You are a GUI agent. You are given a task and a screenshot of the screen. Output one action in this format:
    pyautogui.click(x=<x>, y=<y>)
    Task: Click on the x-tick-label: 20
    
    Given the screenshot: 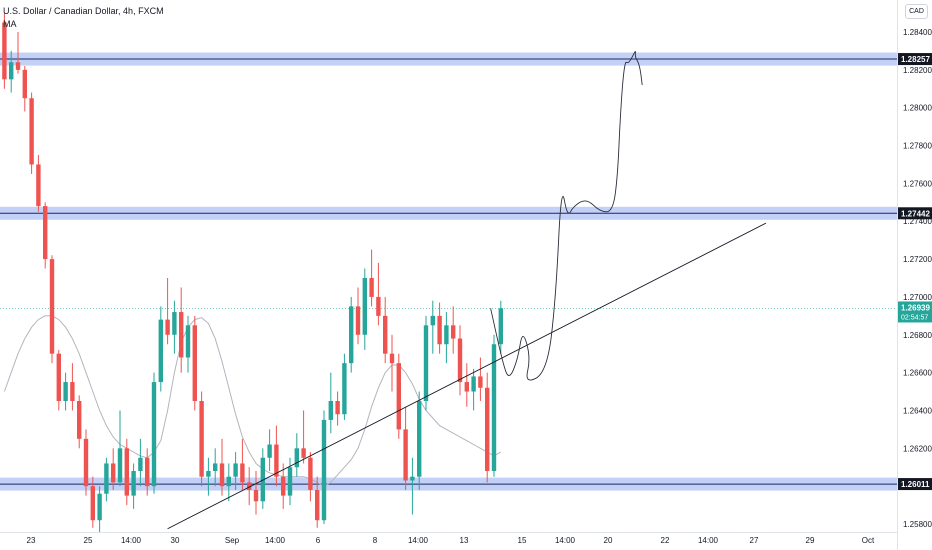 What is the action you would take?
    pyautogui.click(x=608, y=540)
    